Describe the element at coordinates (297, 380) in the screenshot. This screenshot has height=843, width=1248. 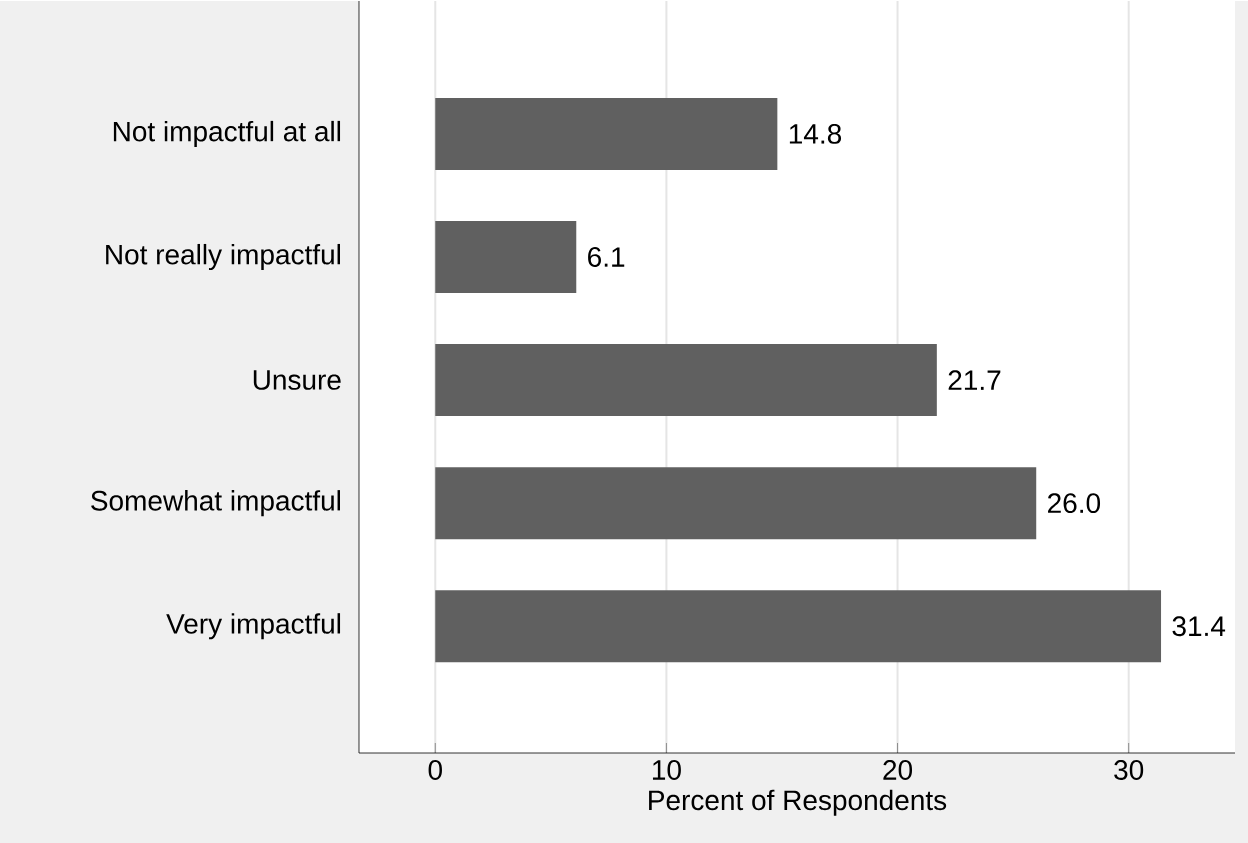
I see `y-tick-label: Unsure` at that location.